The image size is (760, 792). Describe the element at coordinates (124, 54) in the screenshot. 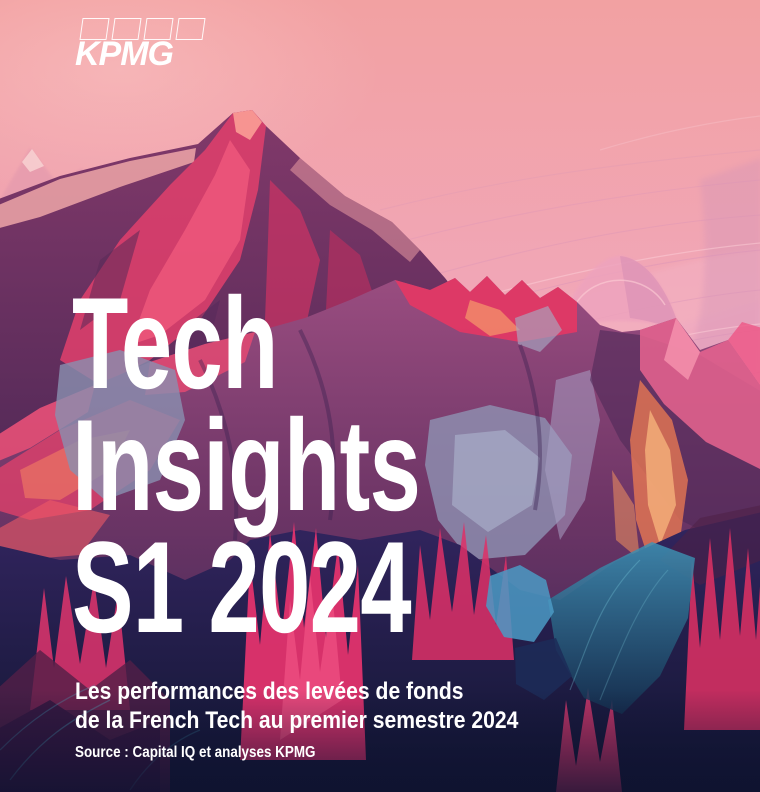

I see `kpmg-logo-text: KPMG` at that location.